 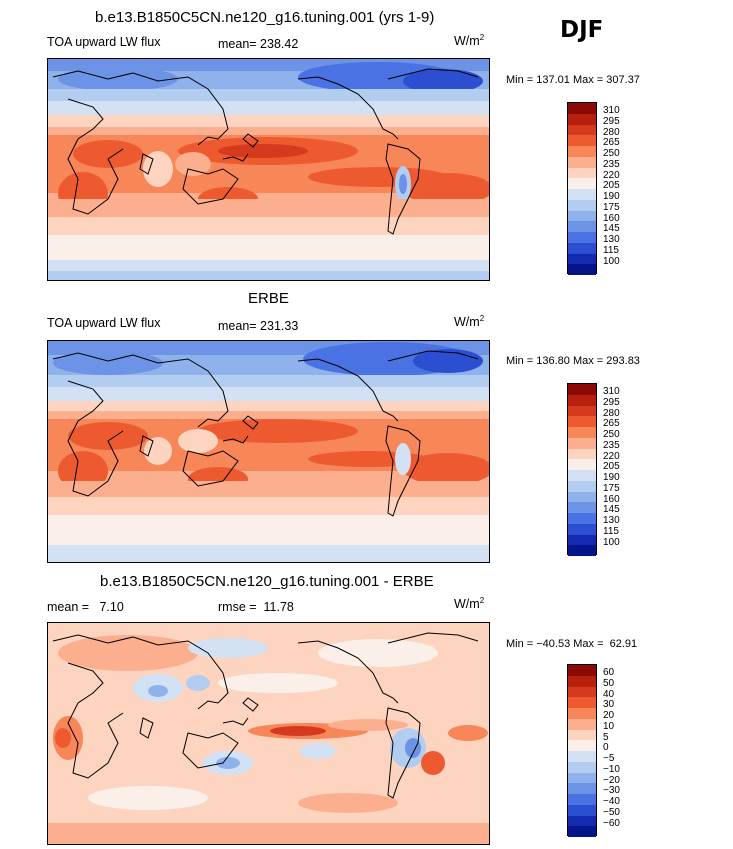 What do you see at coordinates (469, 41) in the screenshot?
I see `panel1-units: W/m2` at bounding box center [469, 41].